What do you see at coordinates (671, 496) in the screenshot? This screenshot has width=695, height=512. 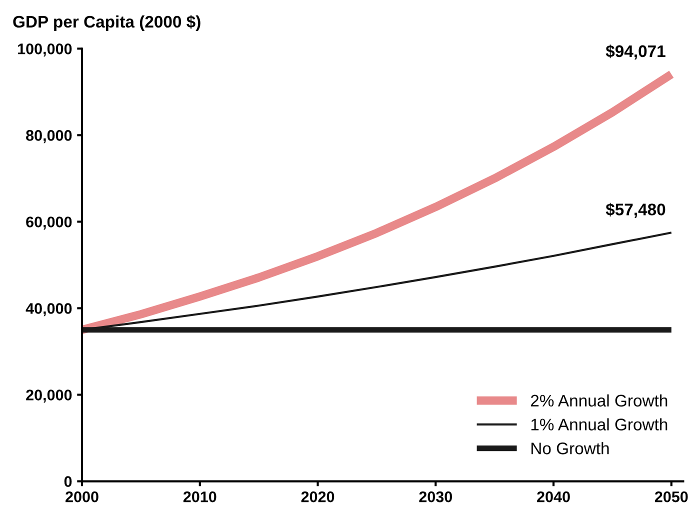 I see `x-tick-label: 2050` at bounding box center [671, 496].